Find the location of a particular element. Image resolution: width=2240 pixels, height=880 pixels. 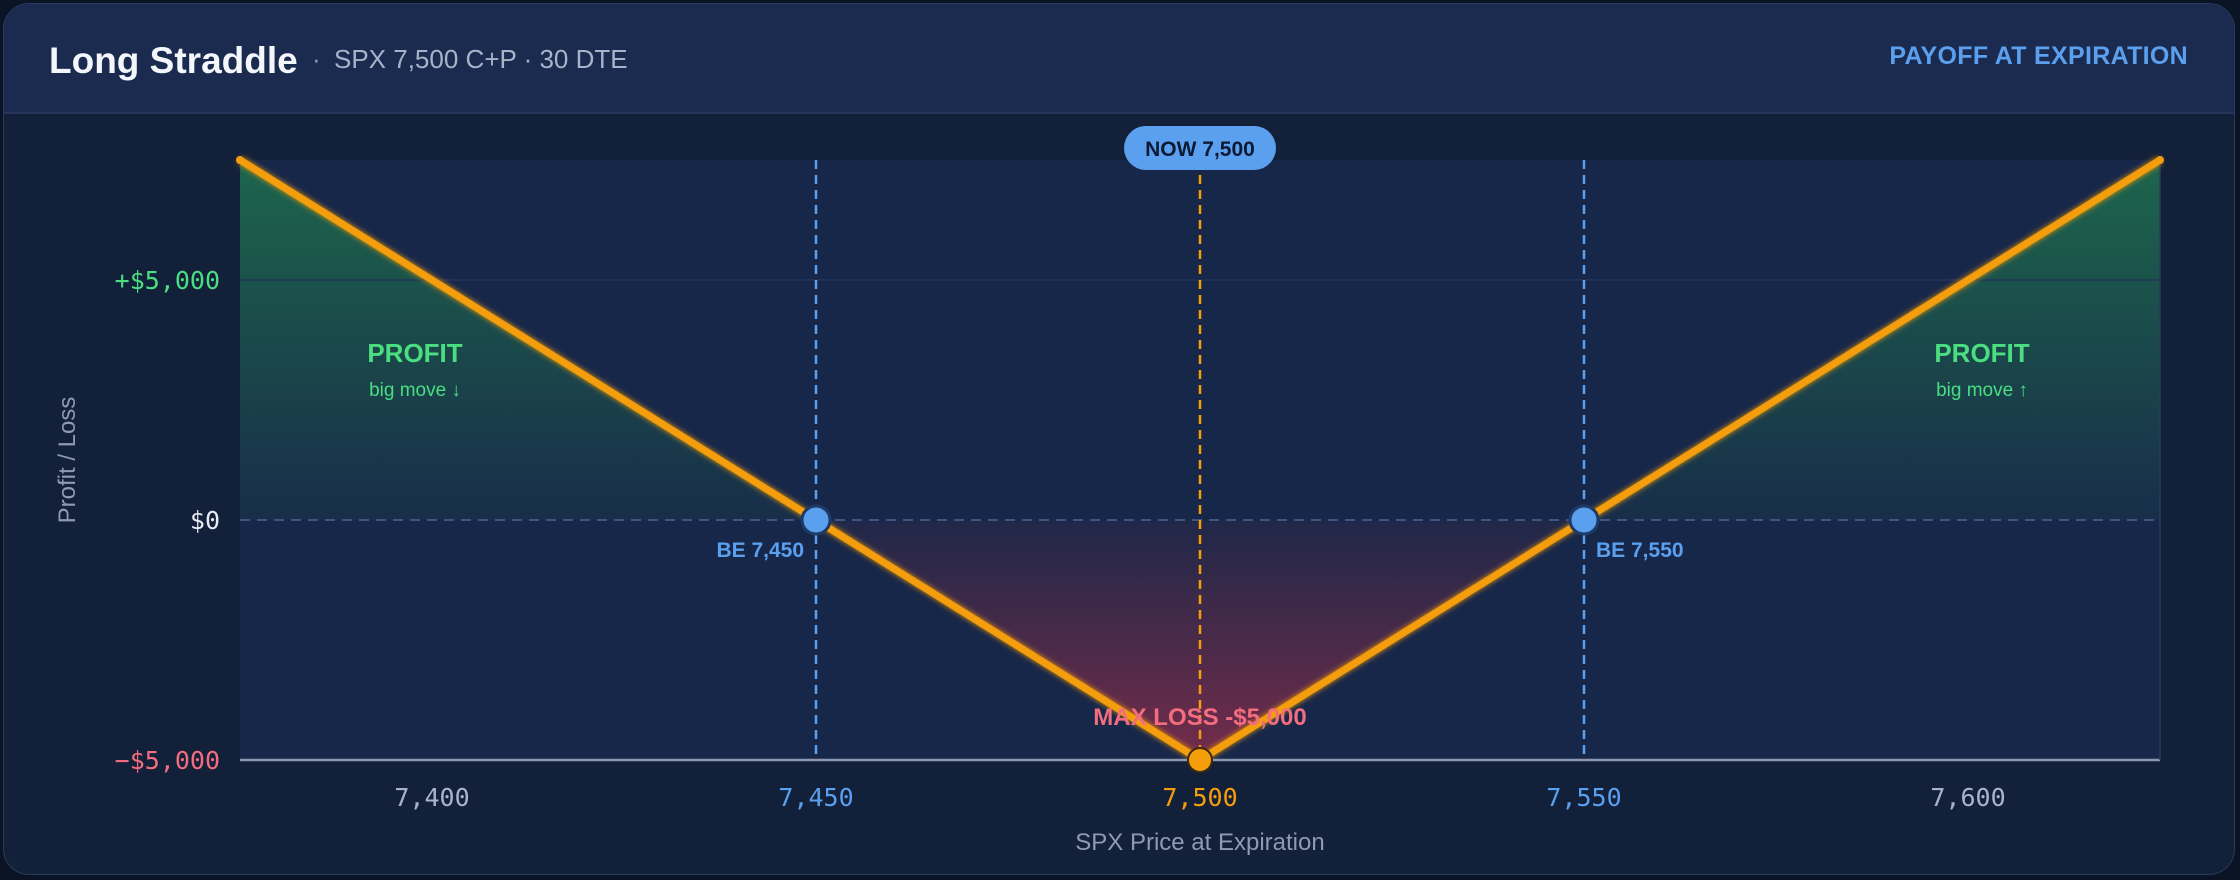

y-tick-label: $0 is located at coordinates (205, 520).